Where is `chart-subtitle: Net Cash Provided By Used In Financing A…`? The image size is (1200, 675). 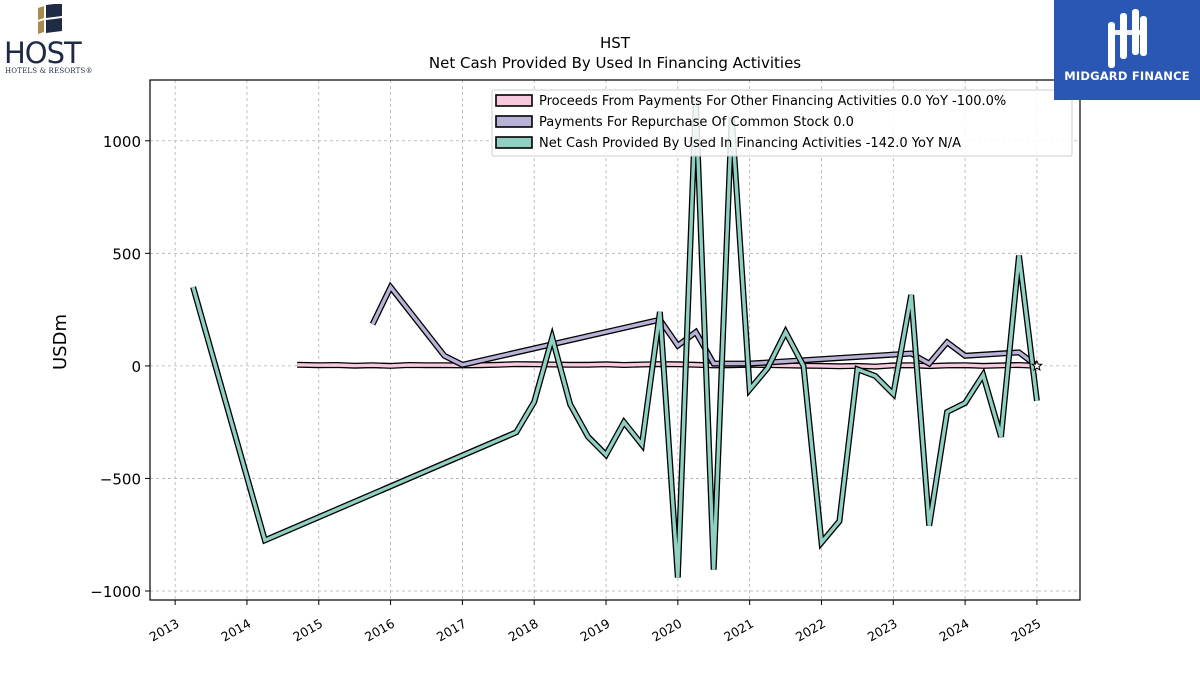 chart-subtitle: Net Cash Provided By Used In Financing A… is located at coordinates (615, 63).